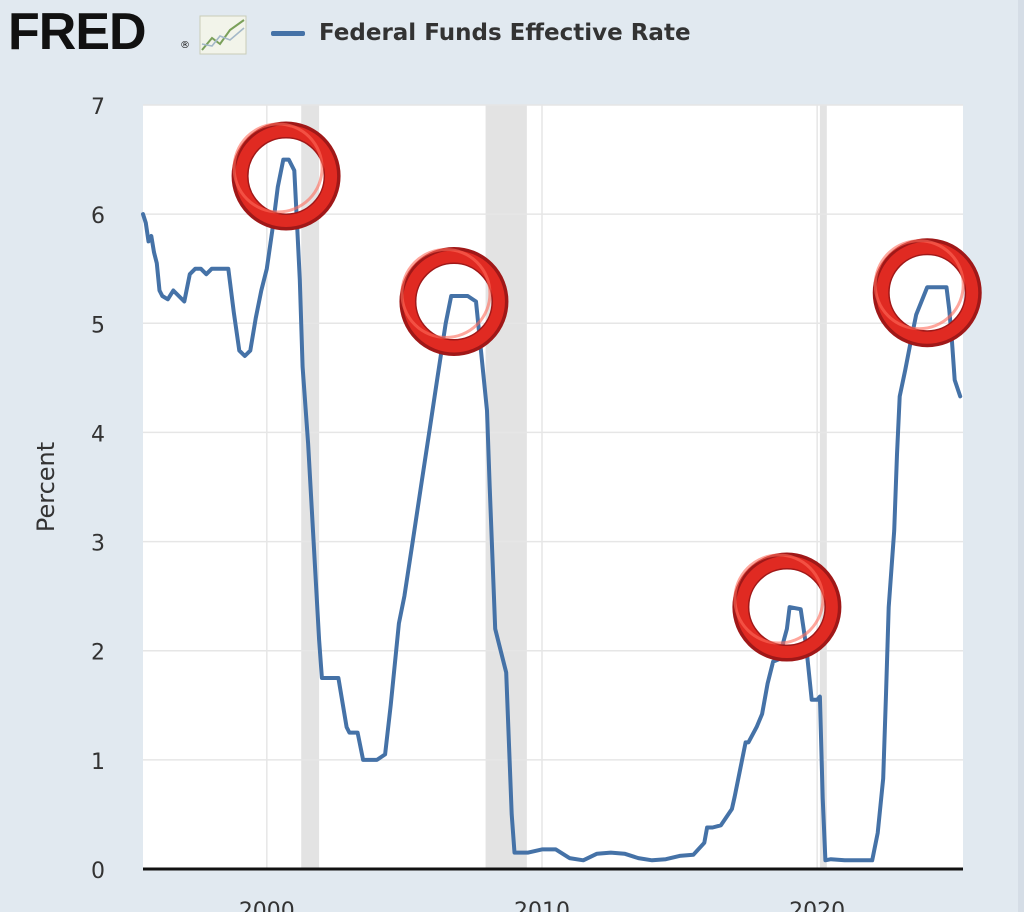  What do you see at coordinates (185, 45) in the screenshot?
I see `registered-mark: ®` at bounding box center [185, 45].